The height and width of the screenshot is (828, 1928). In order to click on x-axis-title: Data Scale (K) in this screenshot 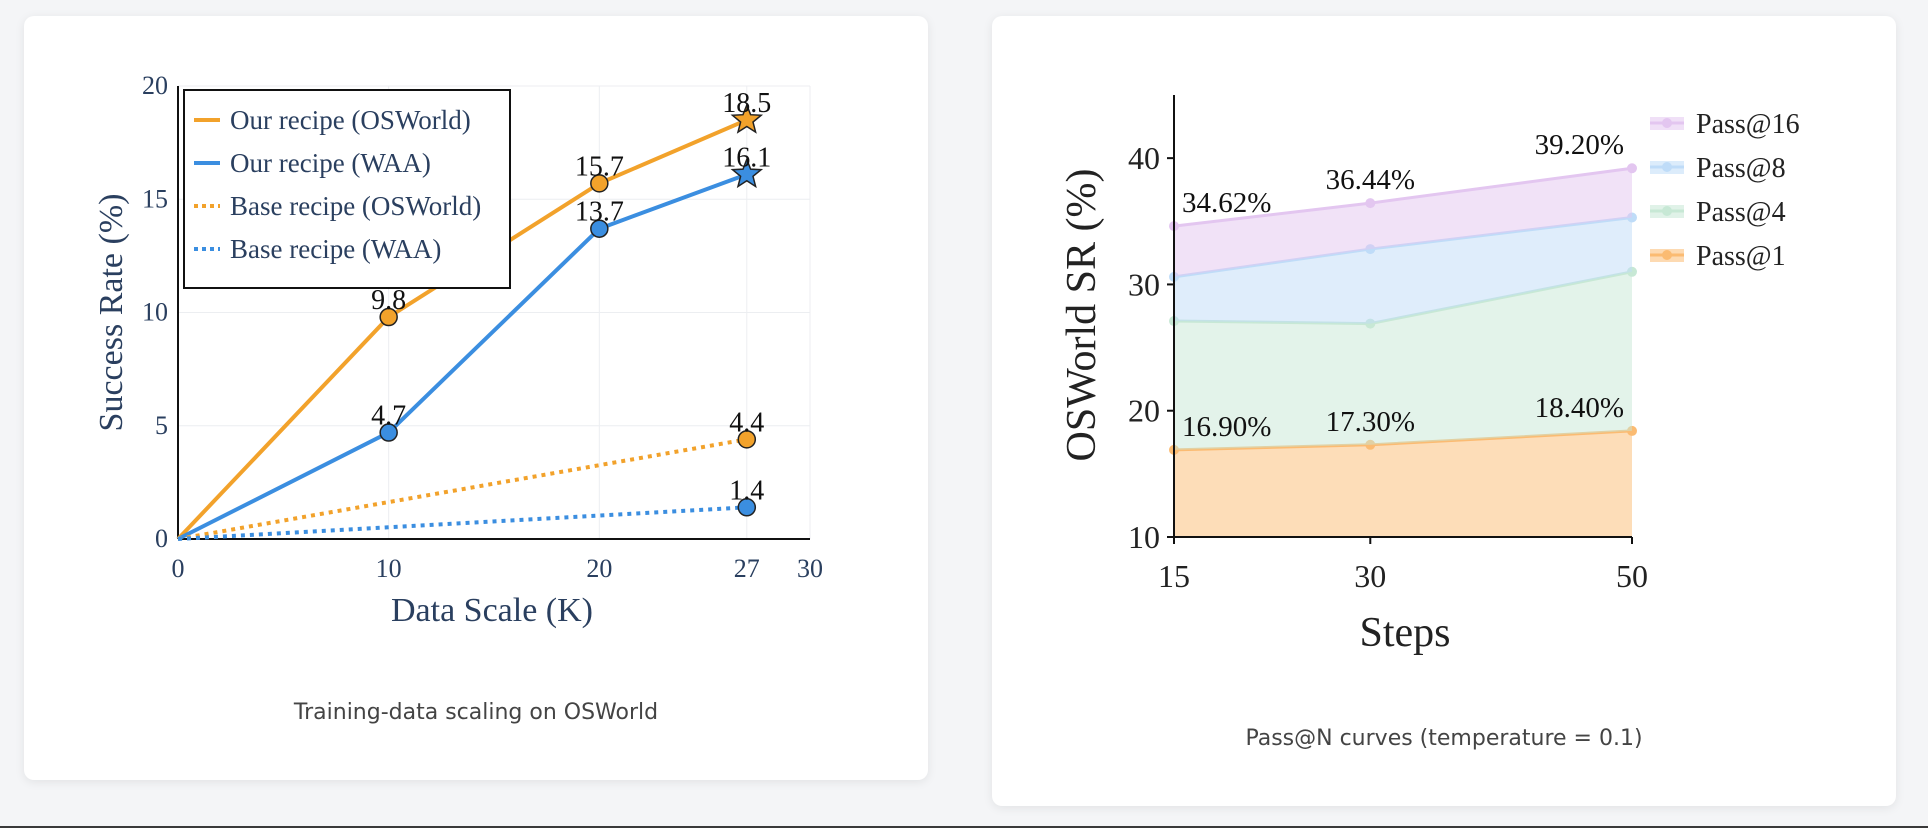, I will do `click(492, 610)`.